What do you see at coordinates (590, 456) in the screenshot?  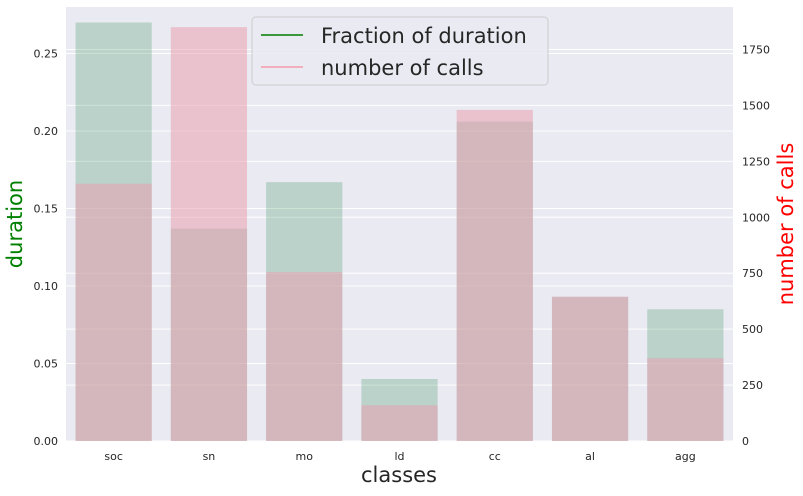 I see `x-tick-label-al: al` at bounding box center [590, 456].